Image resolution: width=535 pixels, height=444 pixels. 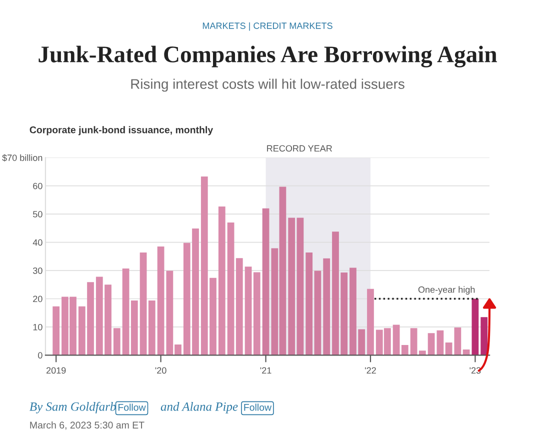 I want to click on x-tick-label: '21, so click(x=266, y=370).